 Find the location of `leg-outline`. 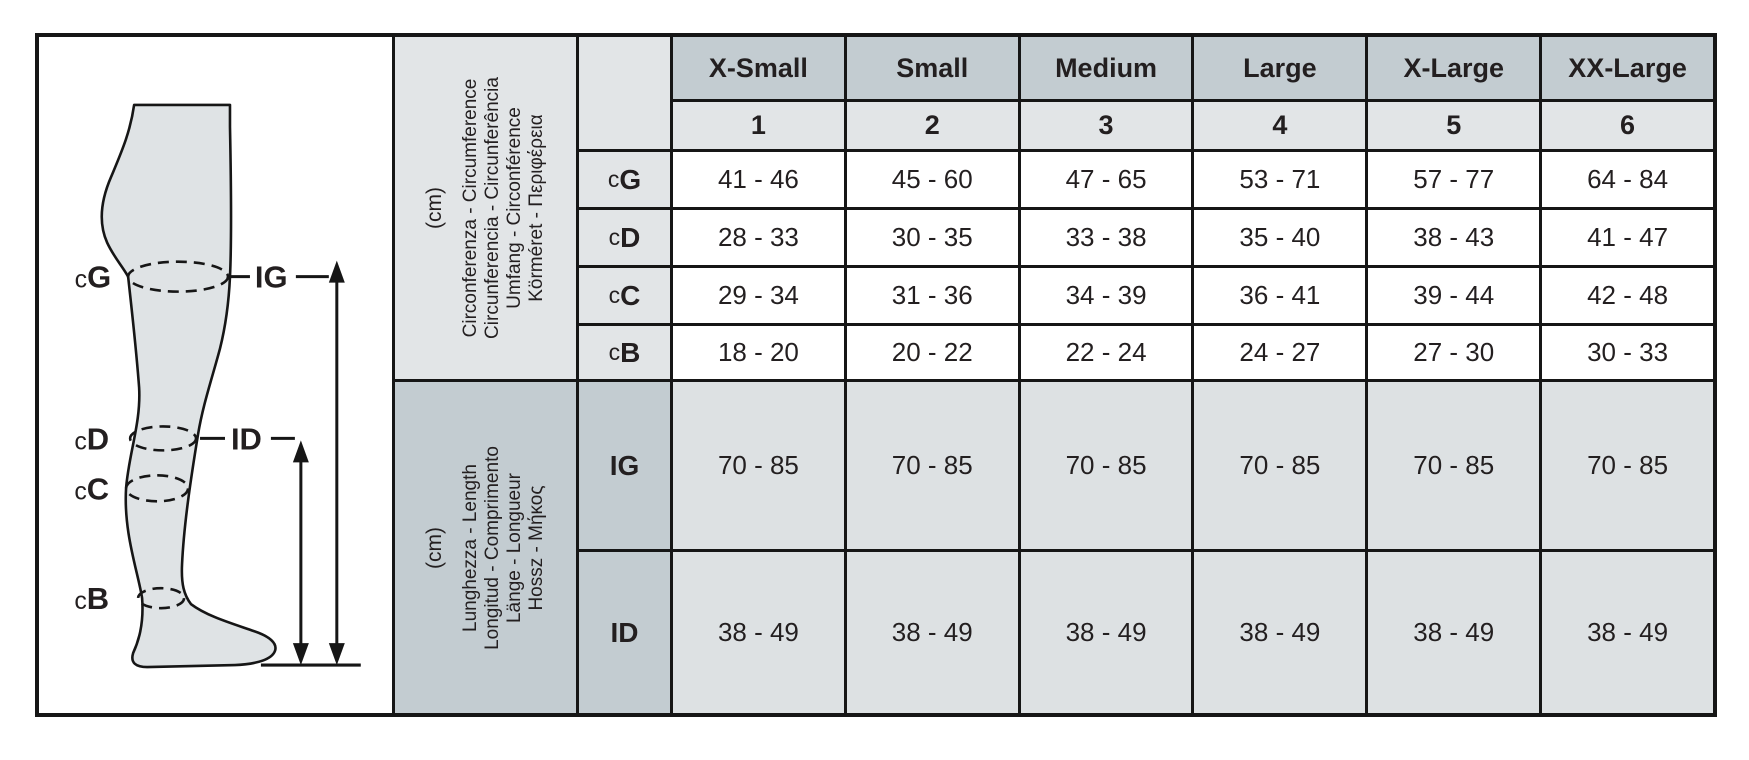

leg-outline is located at coordinates (188, 386).